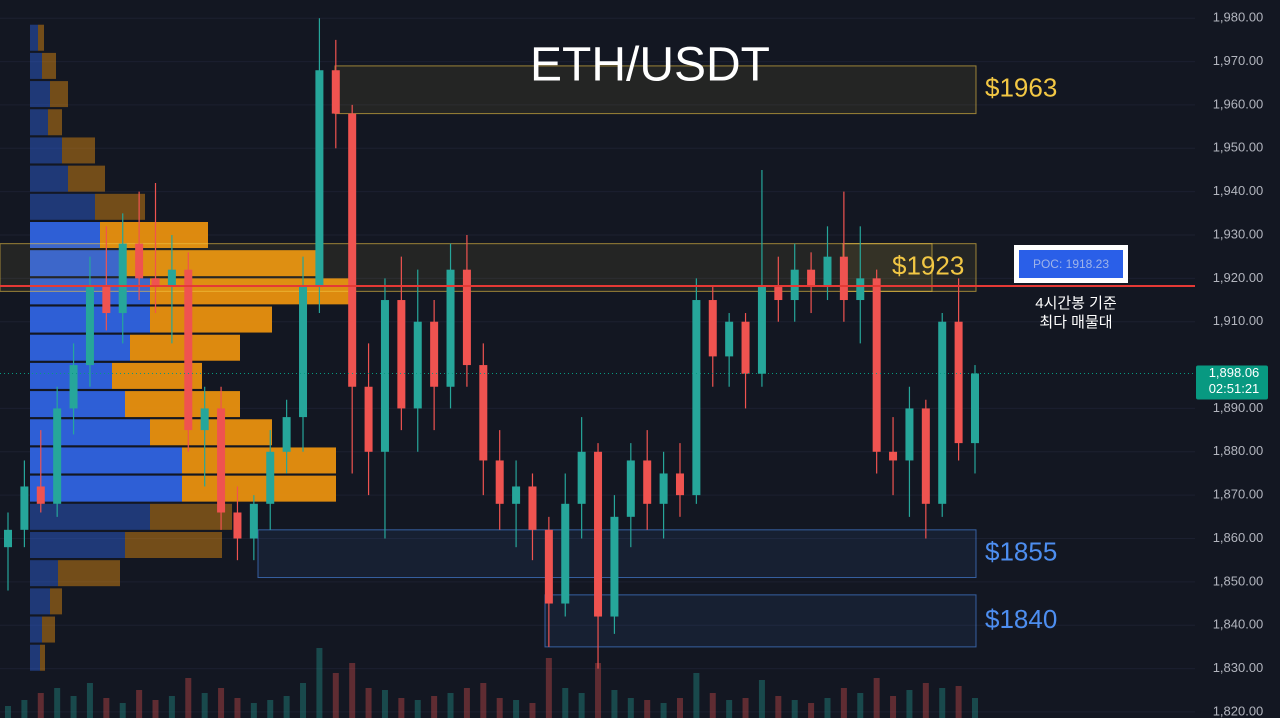 Image resolution: width=1280 pixels, height=718 pixels. What do you see at coordinates (1238, 103) in the screenshot?
I see `y-tick-label: 1,960.00` at bounding box center [1238, 103].